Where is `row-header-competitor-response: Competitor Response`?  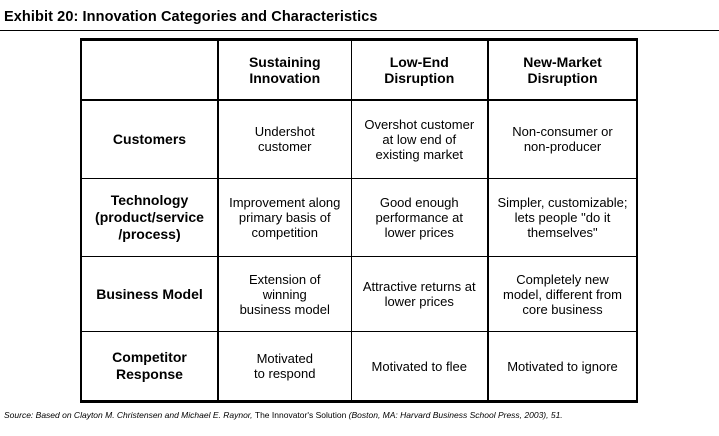 row-header-competitor-response: Competitor Response is located at coordinates (149, 367).